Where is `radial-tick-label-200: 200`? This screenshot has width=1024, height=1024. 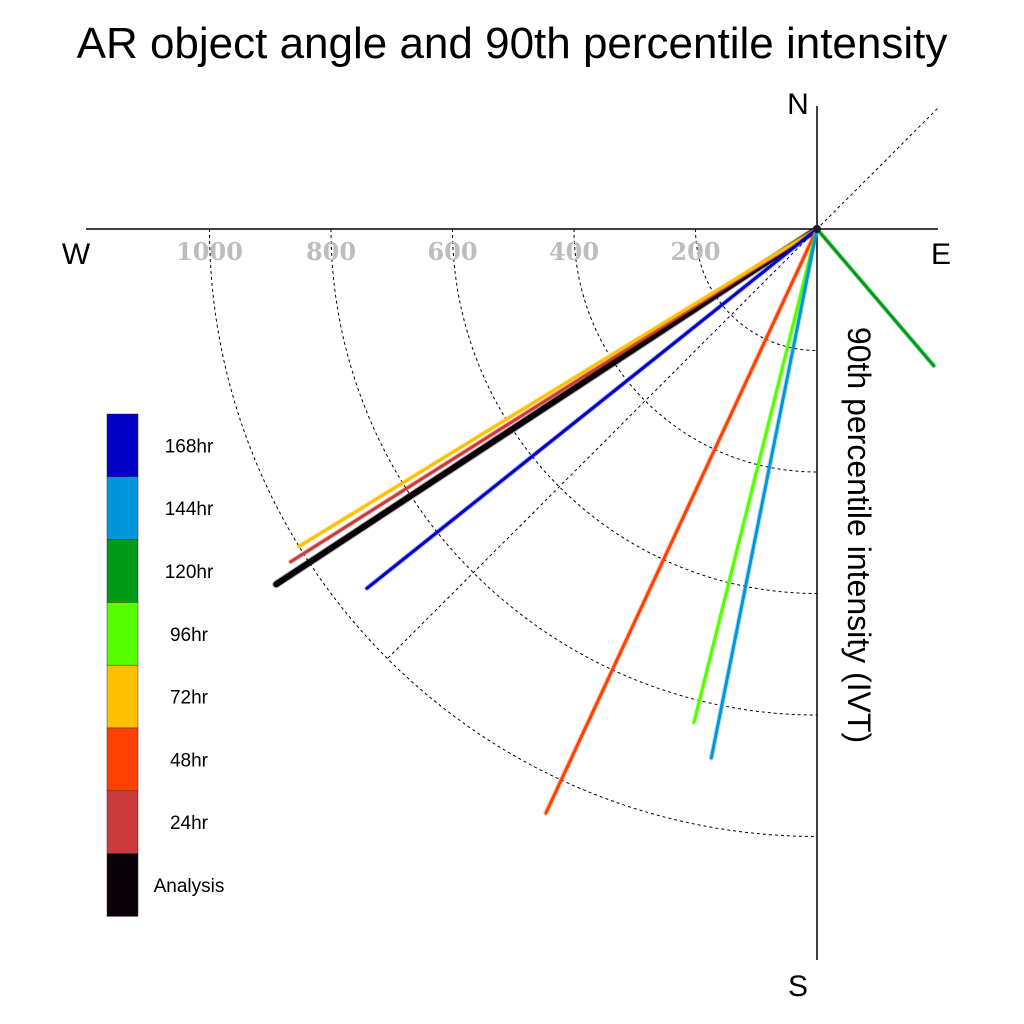 radial-tick-label-200: 200 is located at coordinates (695, 251).